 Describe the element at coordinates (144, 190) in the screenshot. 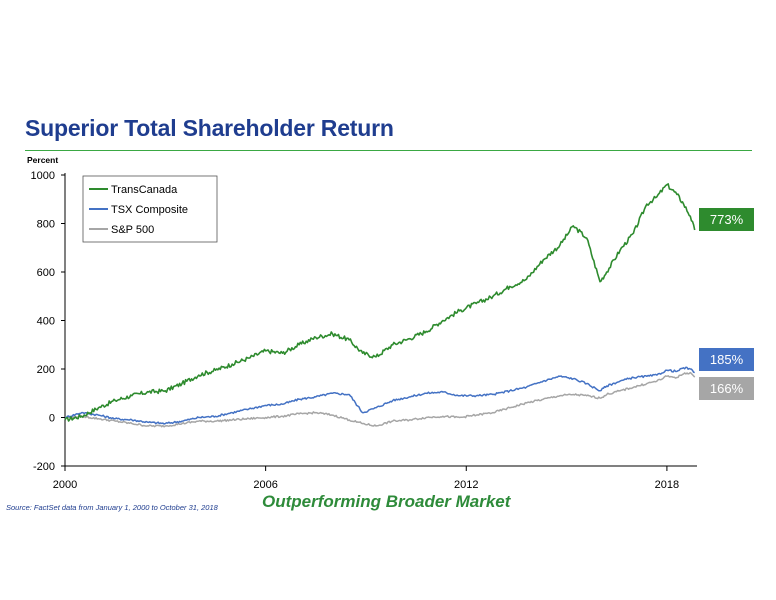

I see `legend-label: TransCanada` at that location.